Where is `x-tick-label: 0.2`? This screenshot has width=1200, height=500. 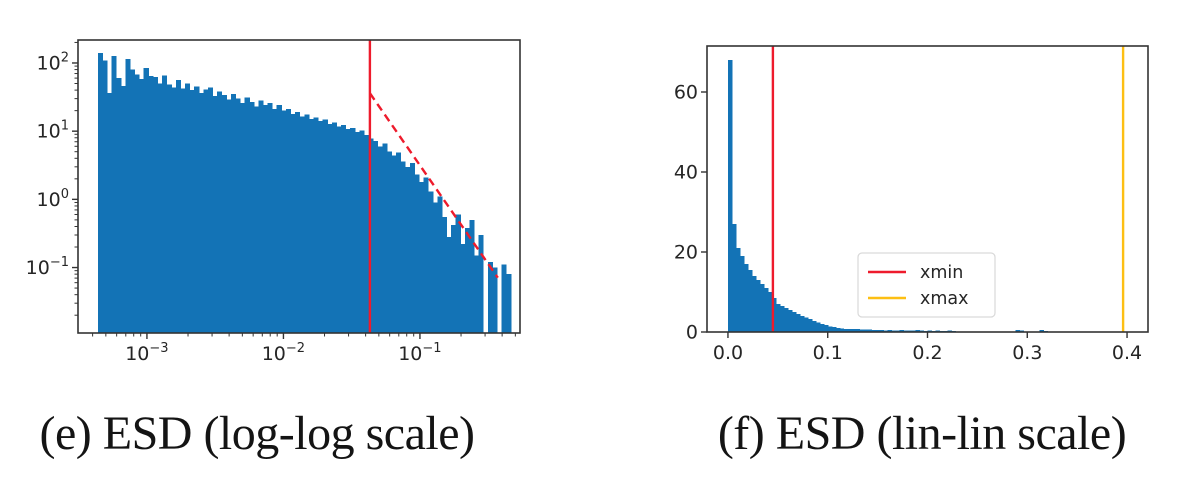 x-tick-label: 0.2 is located at coordinates (927, 353).